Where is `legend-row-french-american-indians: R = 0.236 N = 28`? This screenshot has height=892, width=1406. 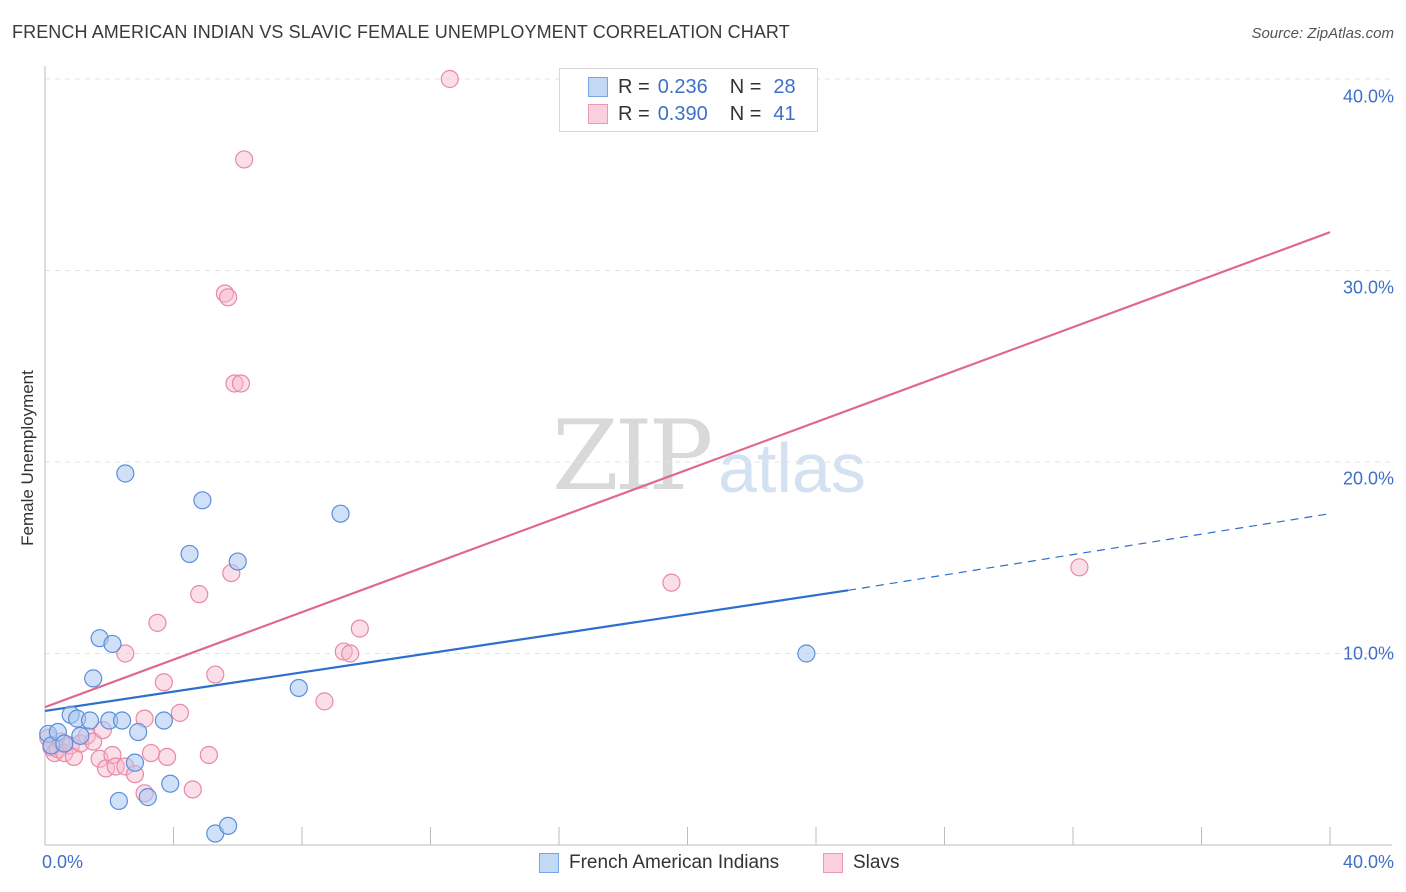
legend-row-french-american-indians: R = 0.236 N = 28 is located at coordinates (692, 87).